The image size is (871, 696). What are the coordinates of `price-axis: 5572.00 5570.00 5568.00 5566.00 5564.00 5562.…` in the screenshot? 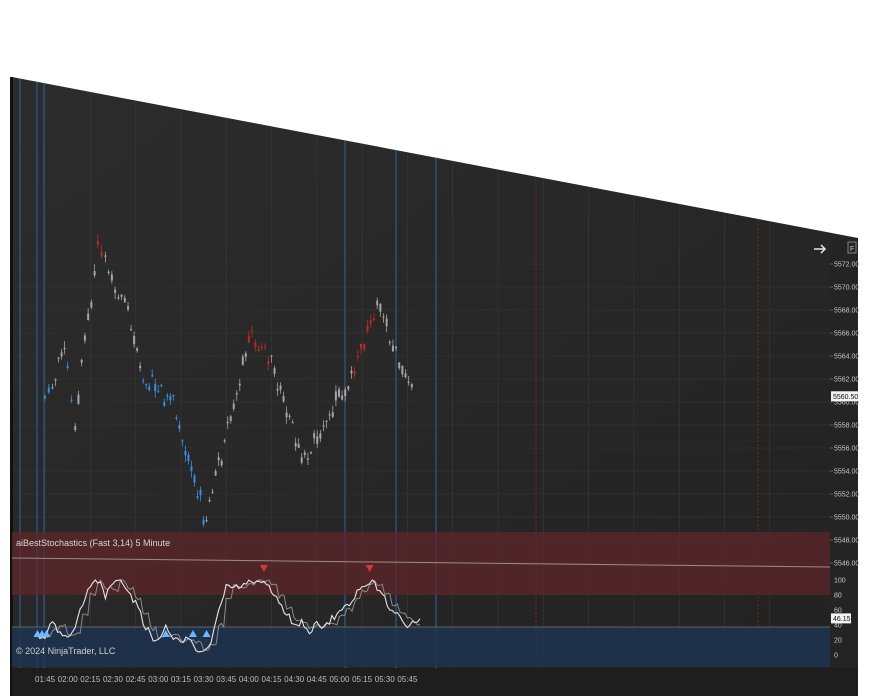 It's located at (844, 453).